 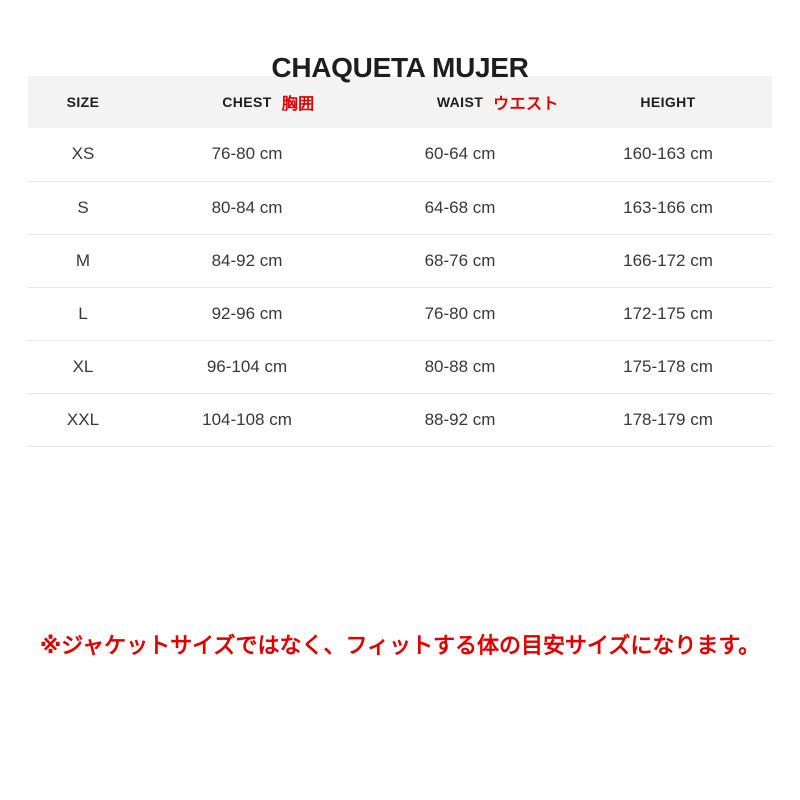 I want to click on cell-height: 160-163 cm, so click(x=668, y=155).